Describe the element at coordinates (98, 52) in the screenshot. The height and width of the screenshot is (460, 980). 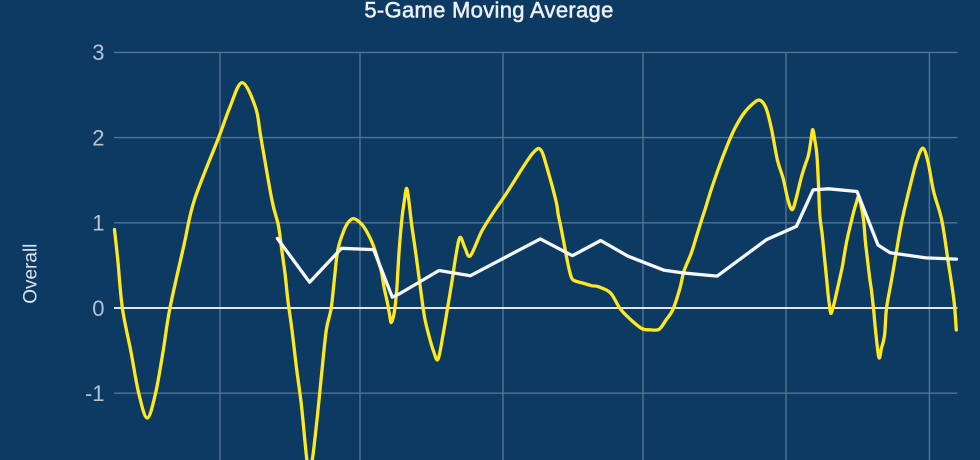
I see `svg-text: 3` at that location.